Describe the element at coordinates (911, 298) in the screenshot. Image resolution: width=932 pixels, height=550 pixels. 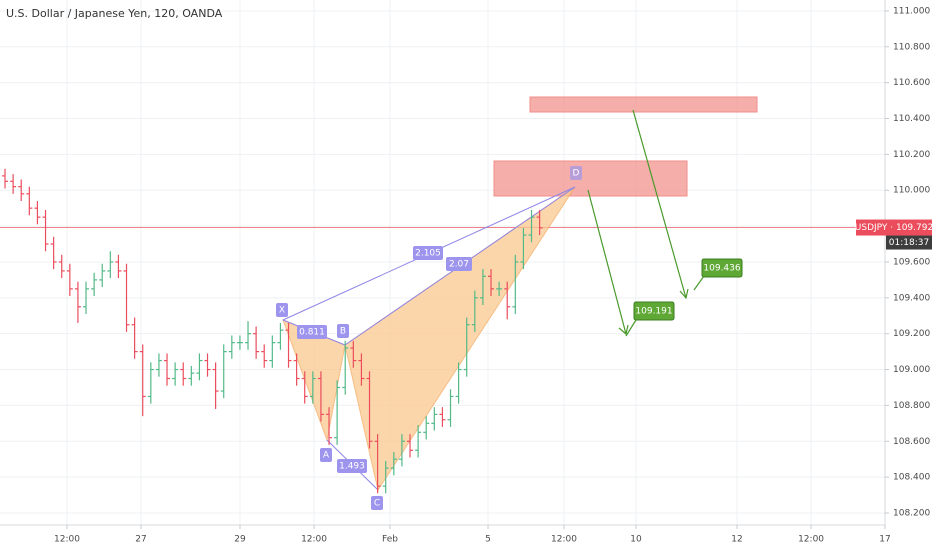
I see `y-tick-label: 109.400` at that location.